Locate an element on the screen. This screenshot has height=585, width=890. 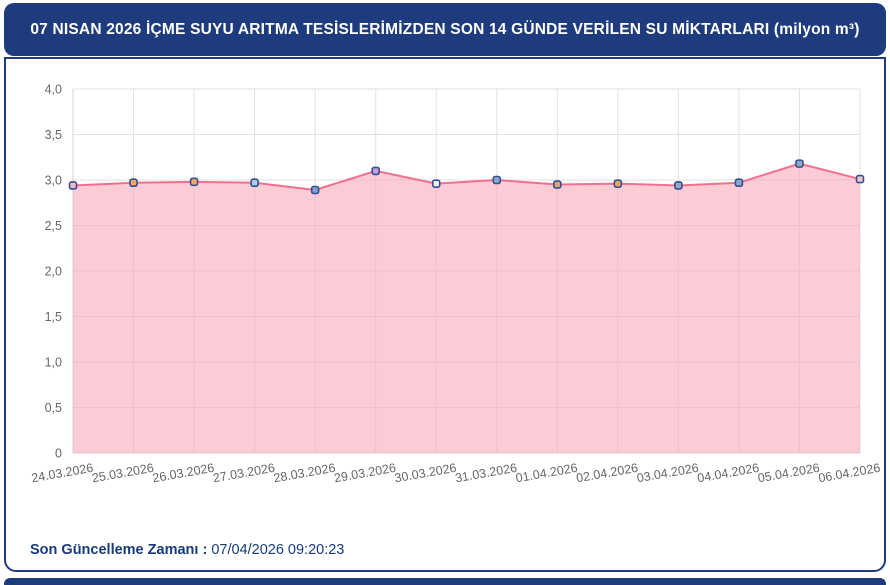
last-update-value: 07/04/2026 09:20:23 is located at coordinates (278, 550).